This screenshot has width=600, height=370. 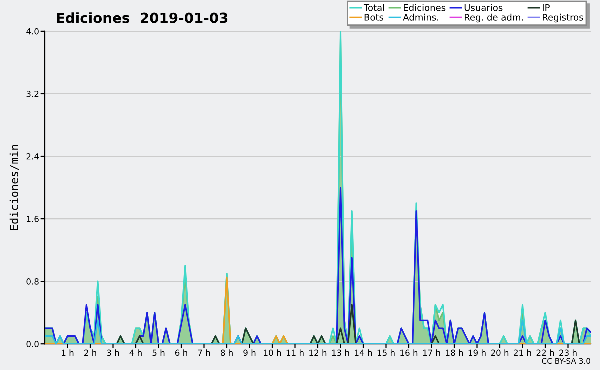 I want to click on x-tick-label: 22 h, so click(x=545, y=353).